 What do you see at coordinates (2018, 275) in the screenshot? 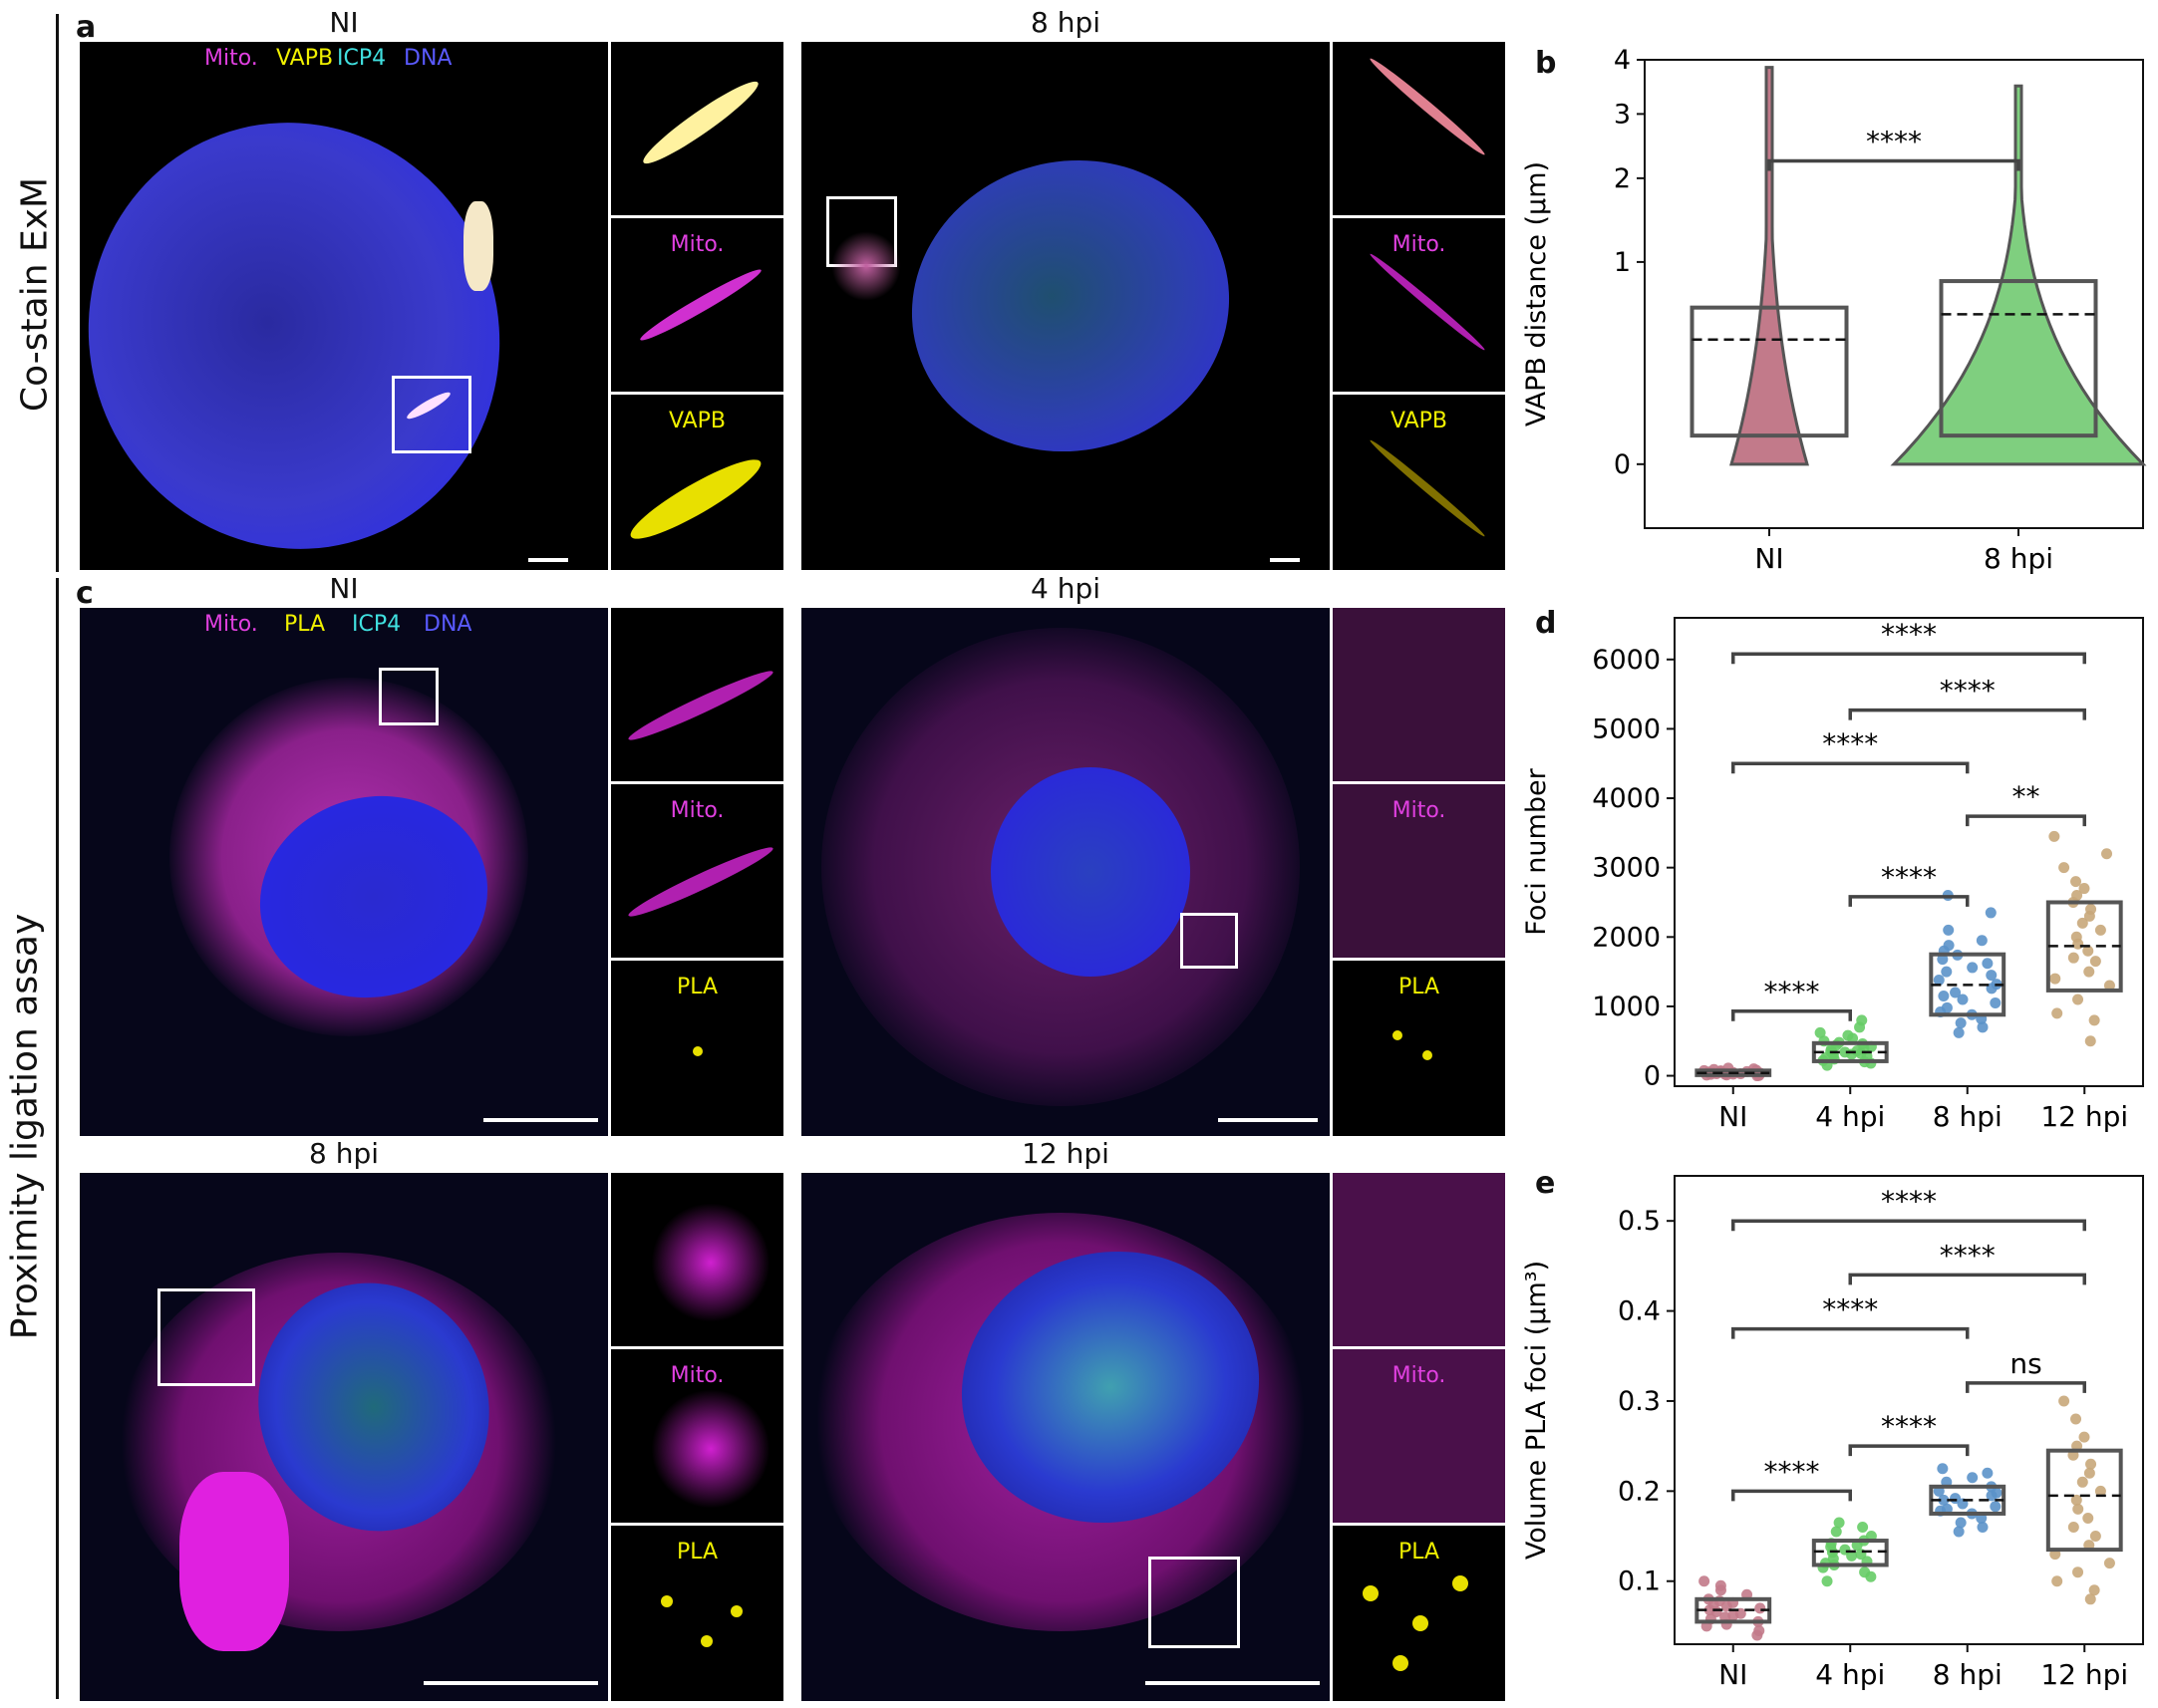
I see `violin-8hpi` at bounding box center [2018, 275].